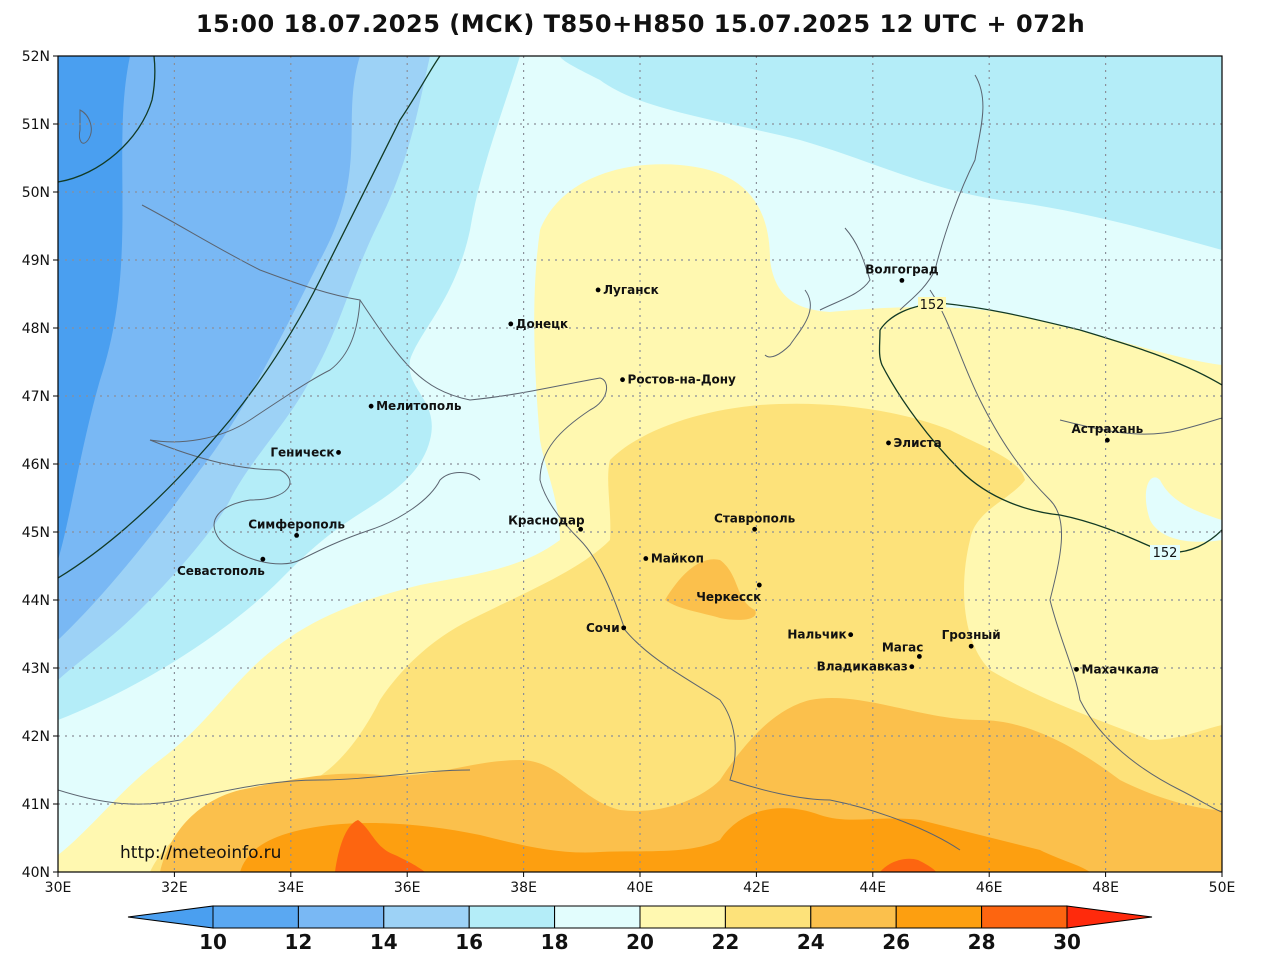 The height and width of the screenshot is (963, 1281). Describe the element at coordinates (982, 942) in the screenshot. I see `colorbar-label: 28` at that location.